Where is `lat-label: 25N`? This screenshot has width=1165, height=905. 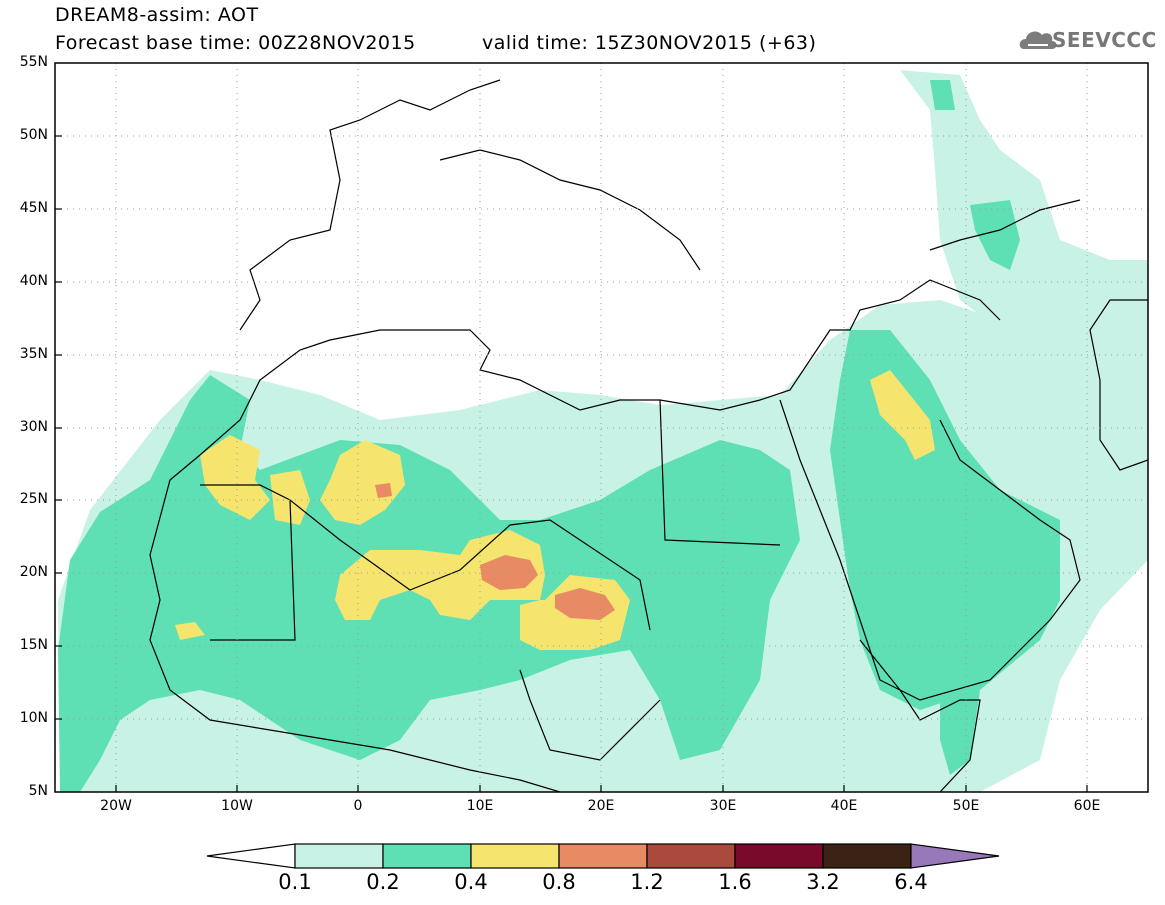
lat-label: 25N is located at coordinates (33, 499).